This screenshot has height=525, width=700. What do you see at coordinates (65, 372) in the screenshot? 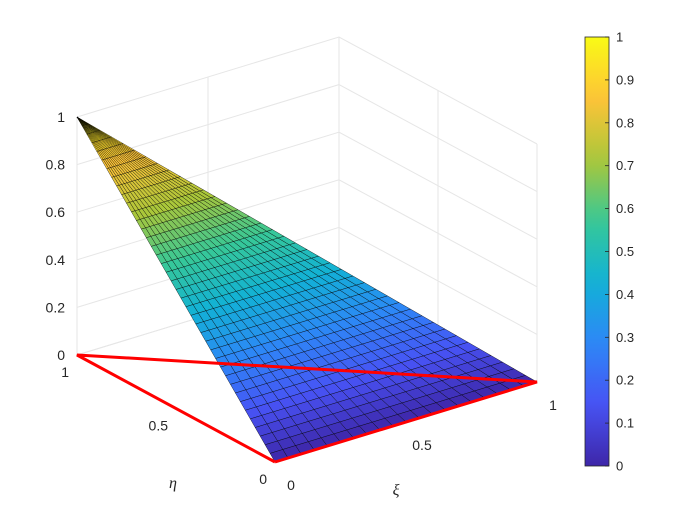
I see `eta-tick-label: 1` at bounding box center [65, 372].